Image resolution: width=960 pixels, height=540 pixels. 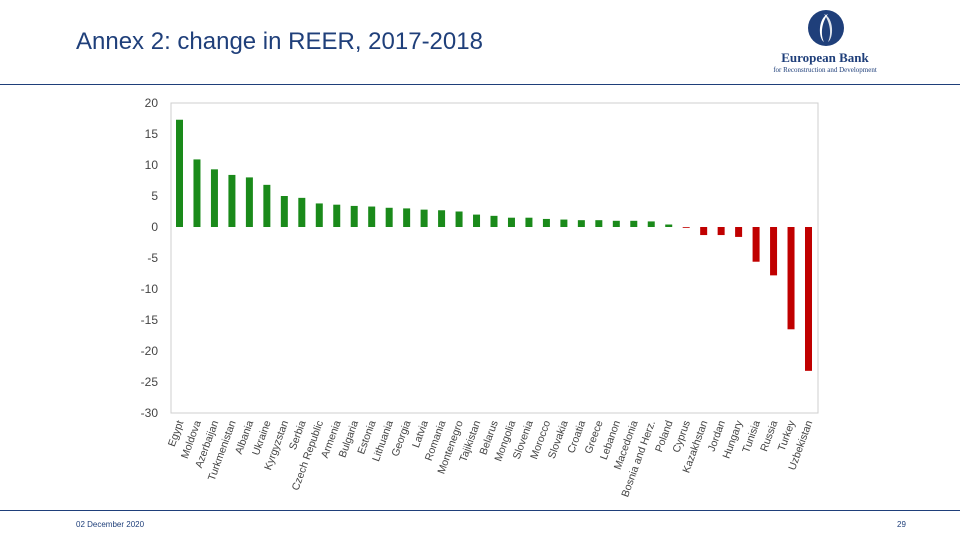 What do you see at coordinates (546, 222) in the screenshot?
I see `bar-morocco` at bounding box center [546, 222].